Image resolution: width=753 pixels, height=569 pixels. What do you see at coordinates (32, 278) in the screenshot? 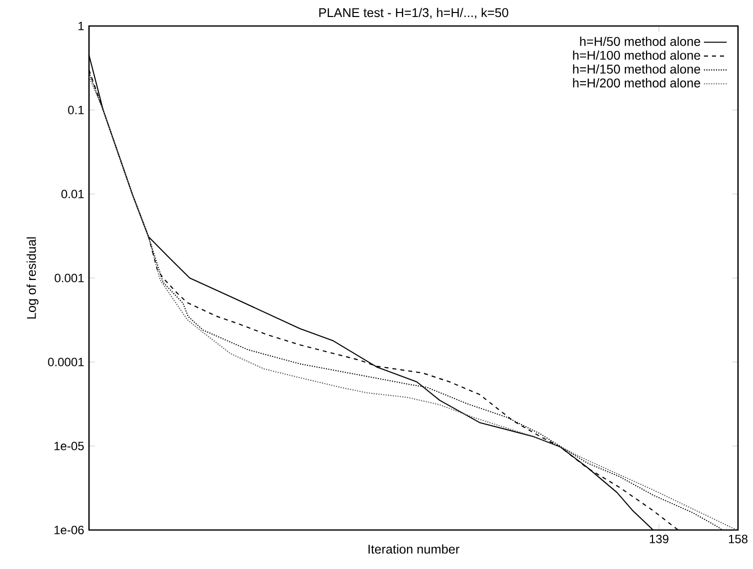
I see `y-axis-title: Log of residual` at bounding box center [32, 278].